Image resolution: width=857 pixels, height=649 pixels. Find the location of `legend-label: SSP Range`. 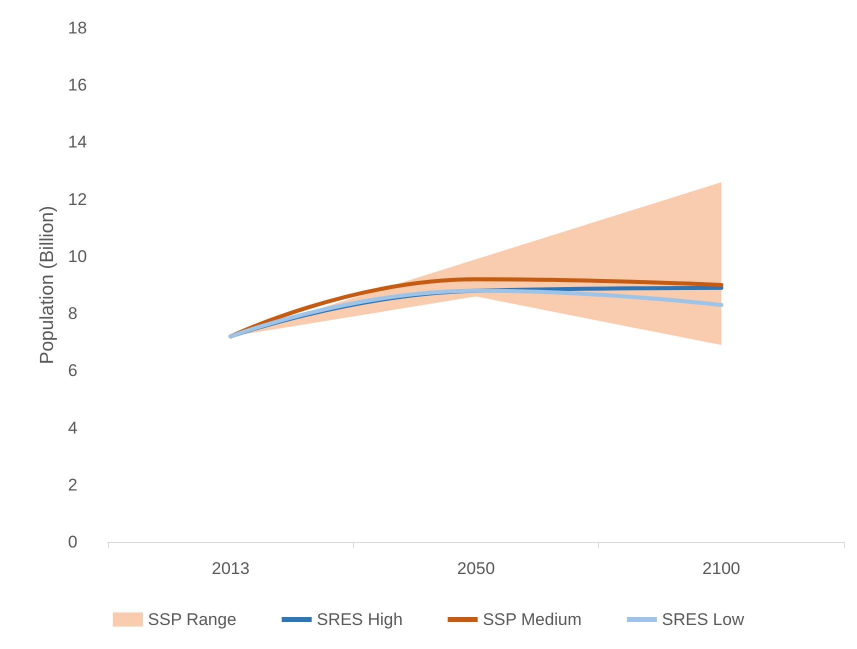

legend-label: SSP Range is located at coordinates (192, 619).